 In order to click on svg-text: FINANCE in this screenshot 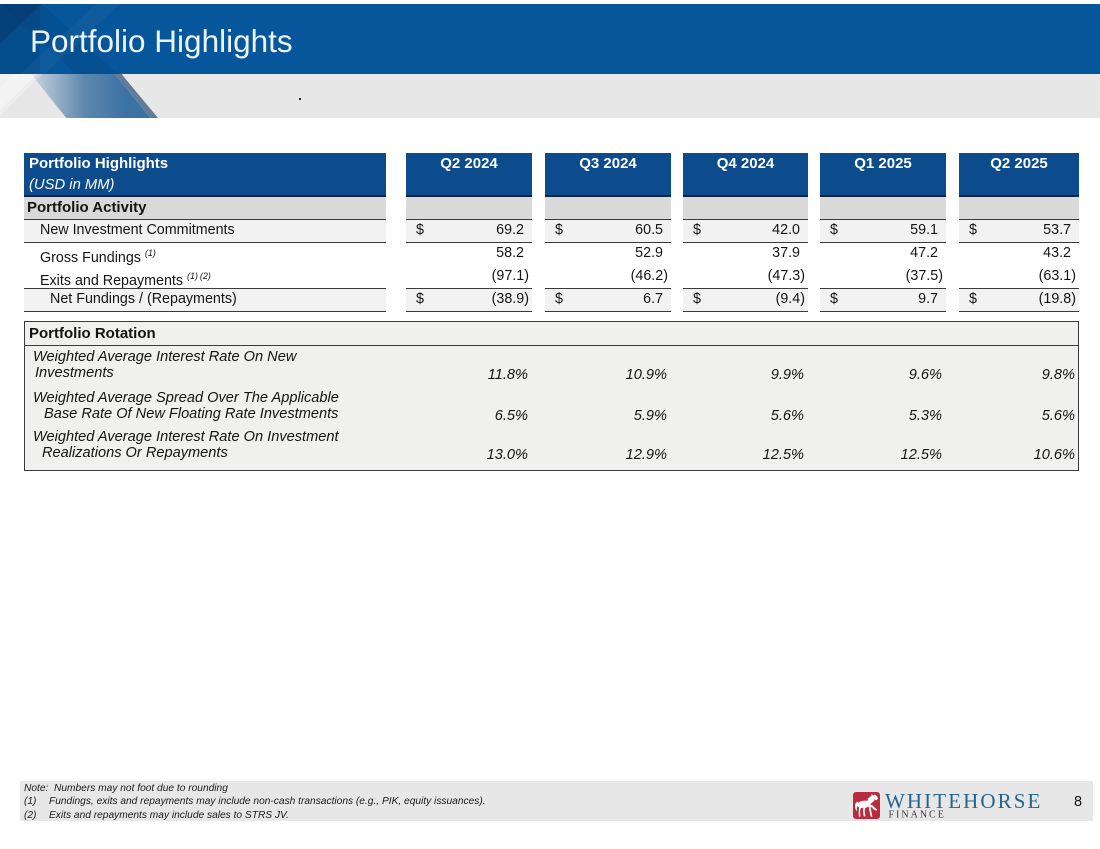, I will do `click(917, 815)`.